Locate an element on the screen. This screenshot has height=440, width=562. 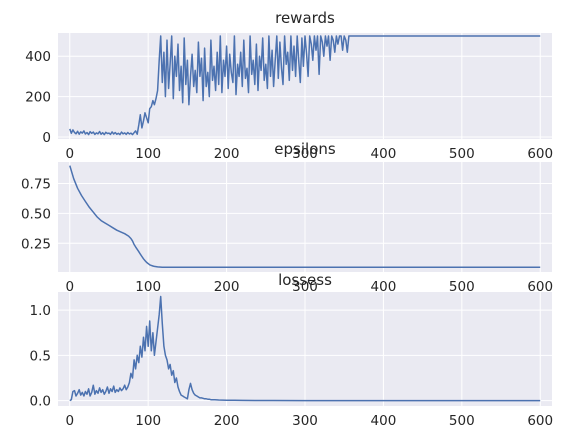
y-tick-label: 0.5 is located at coordinates (40, 356).